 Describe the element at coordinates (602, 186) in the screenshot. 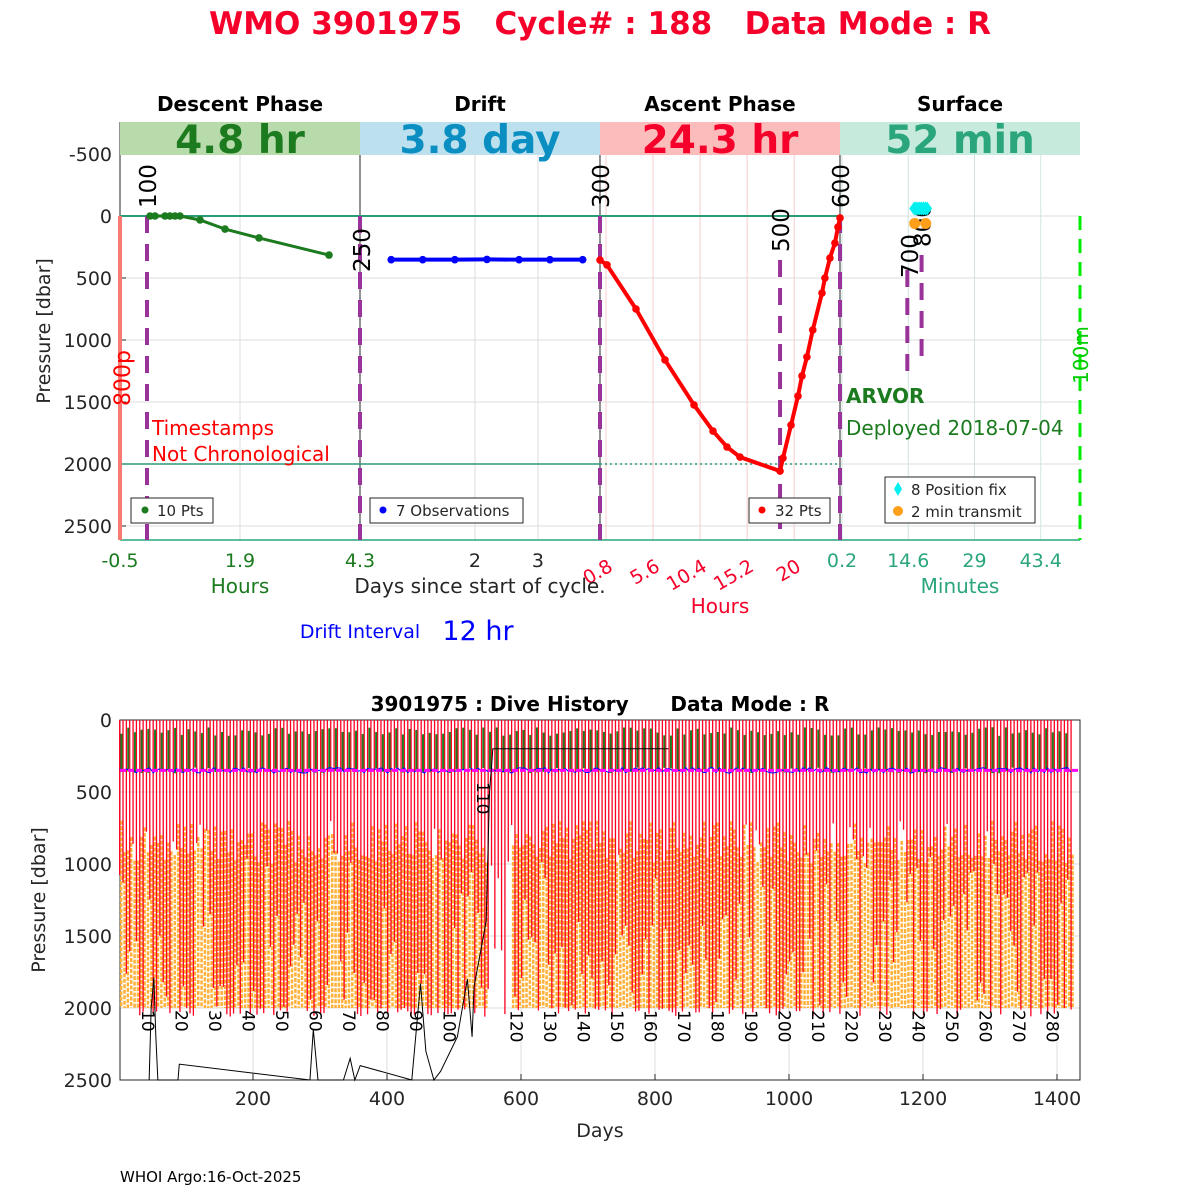

I see `event-marker-label: 300` at that location.